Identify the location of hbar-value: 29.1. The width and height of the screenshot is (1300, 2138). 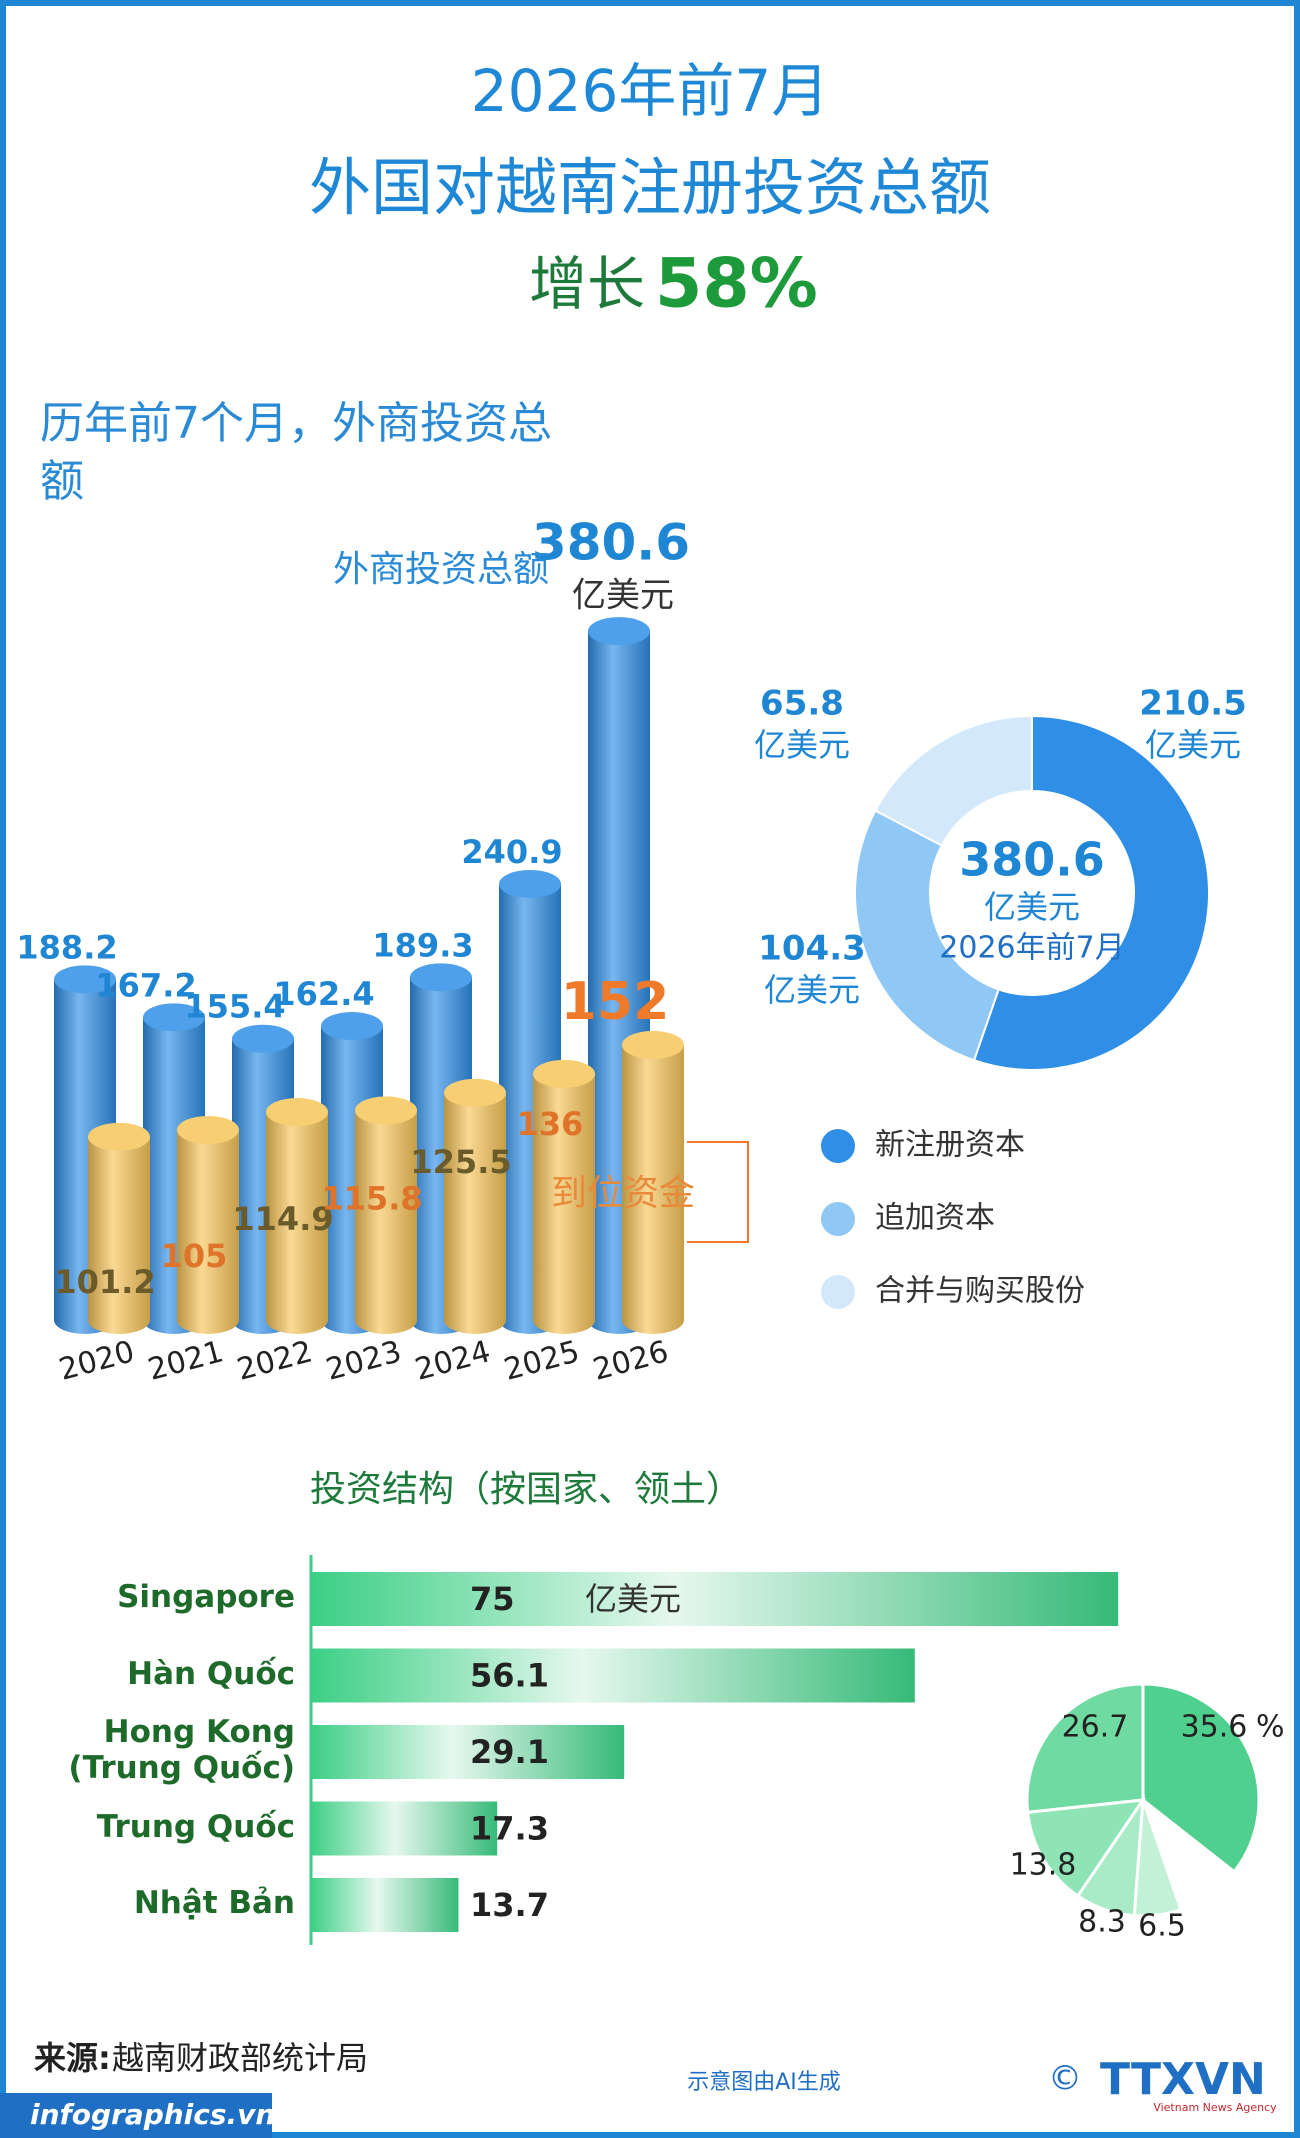
(509, 1752).